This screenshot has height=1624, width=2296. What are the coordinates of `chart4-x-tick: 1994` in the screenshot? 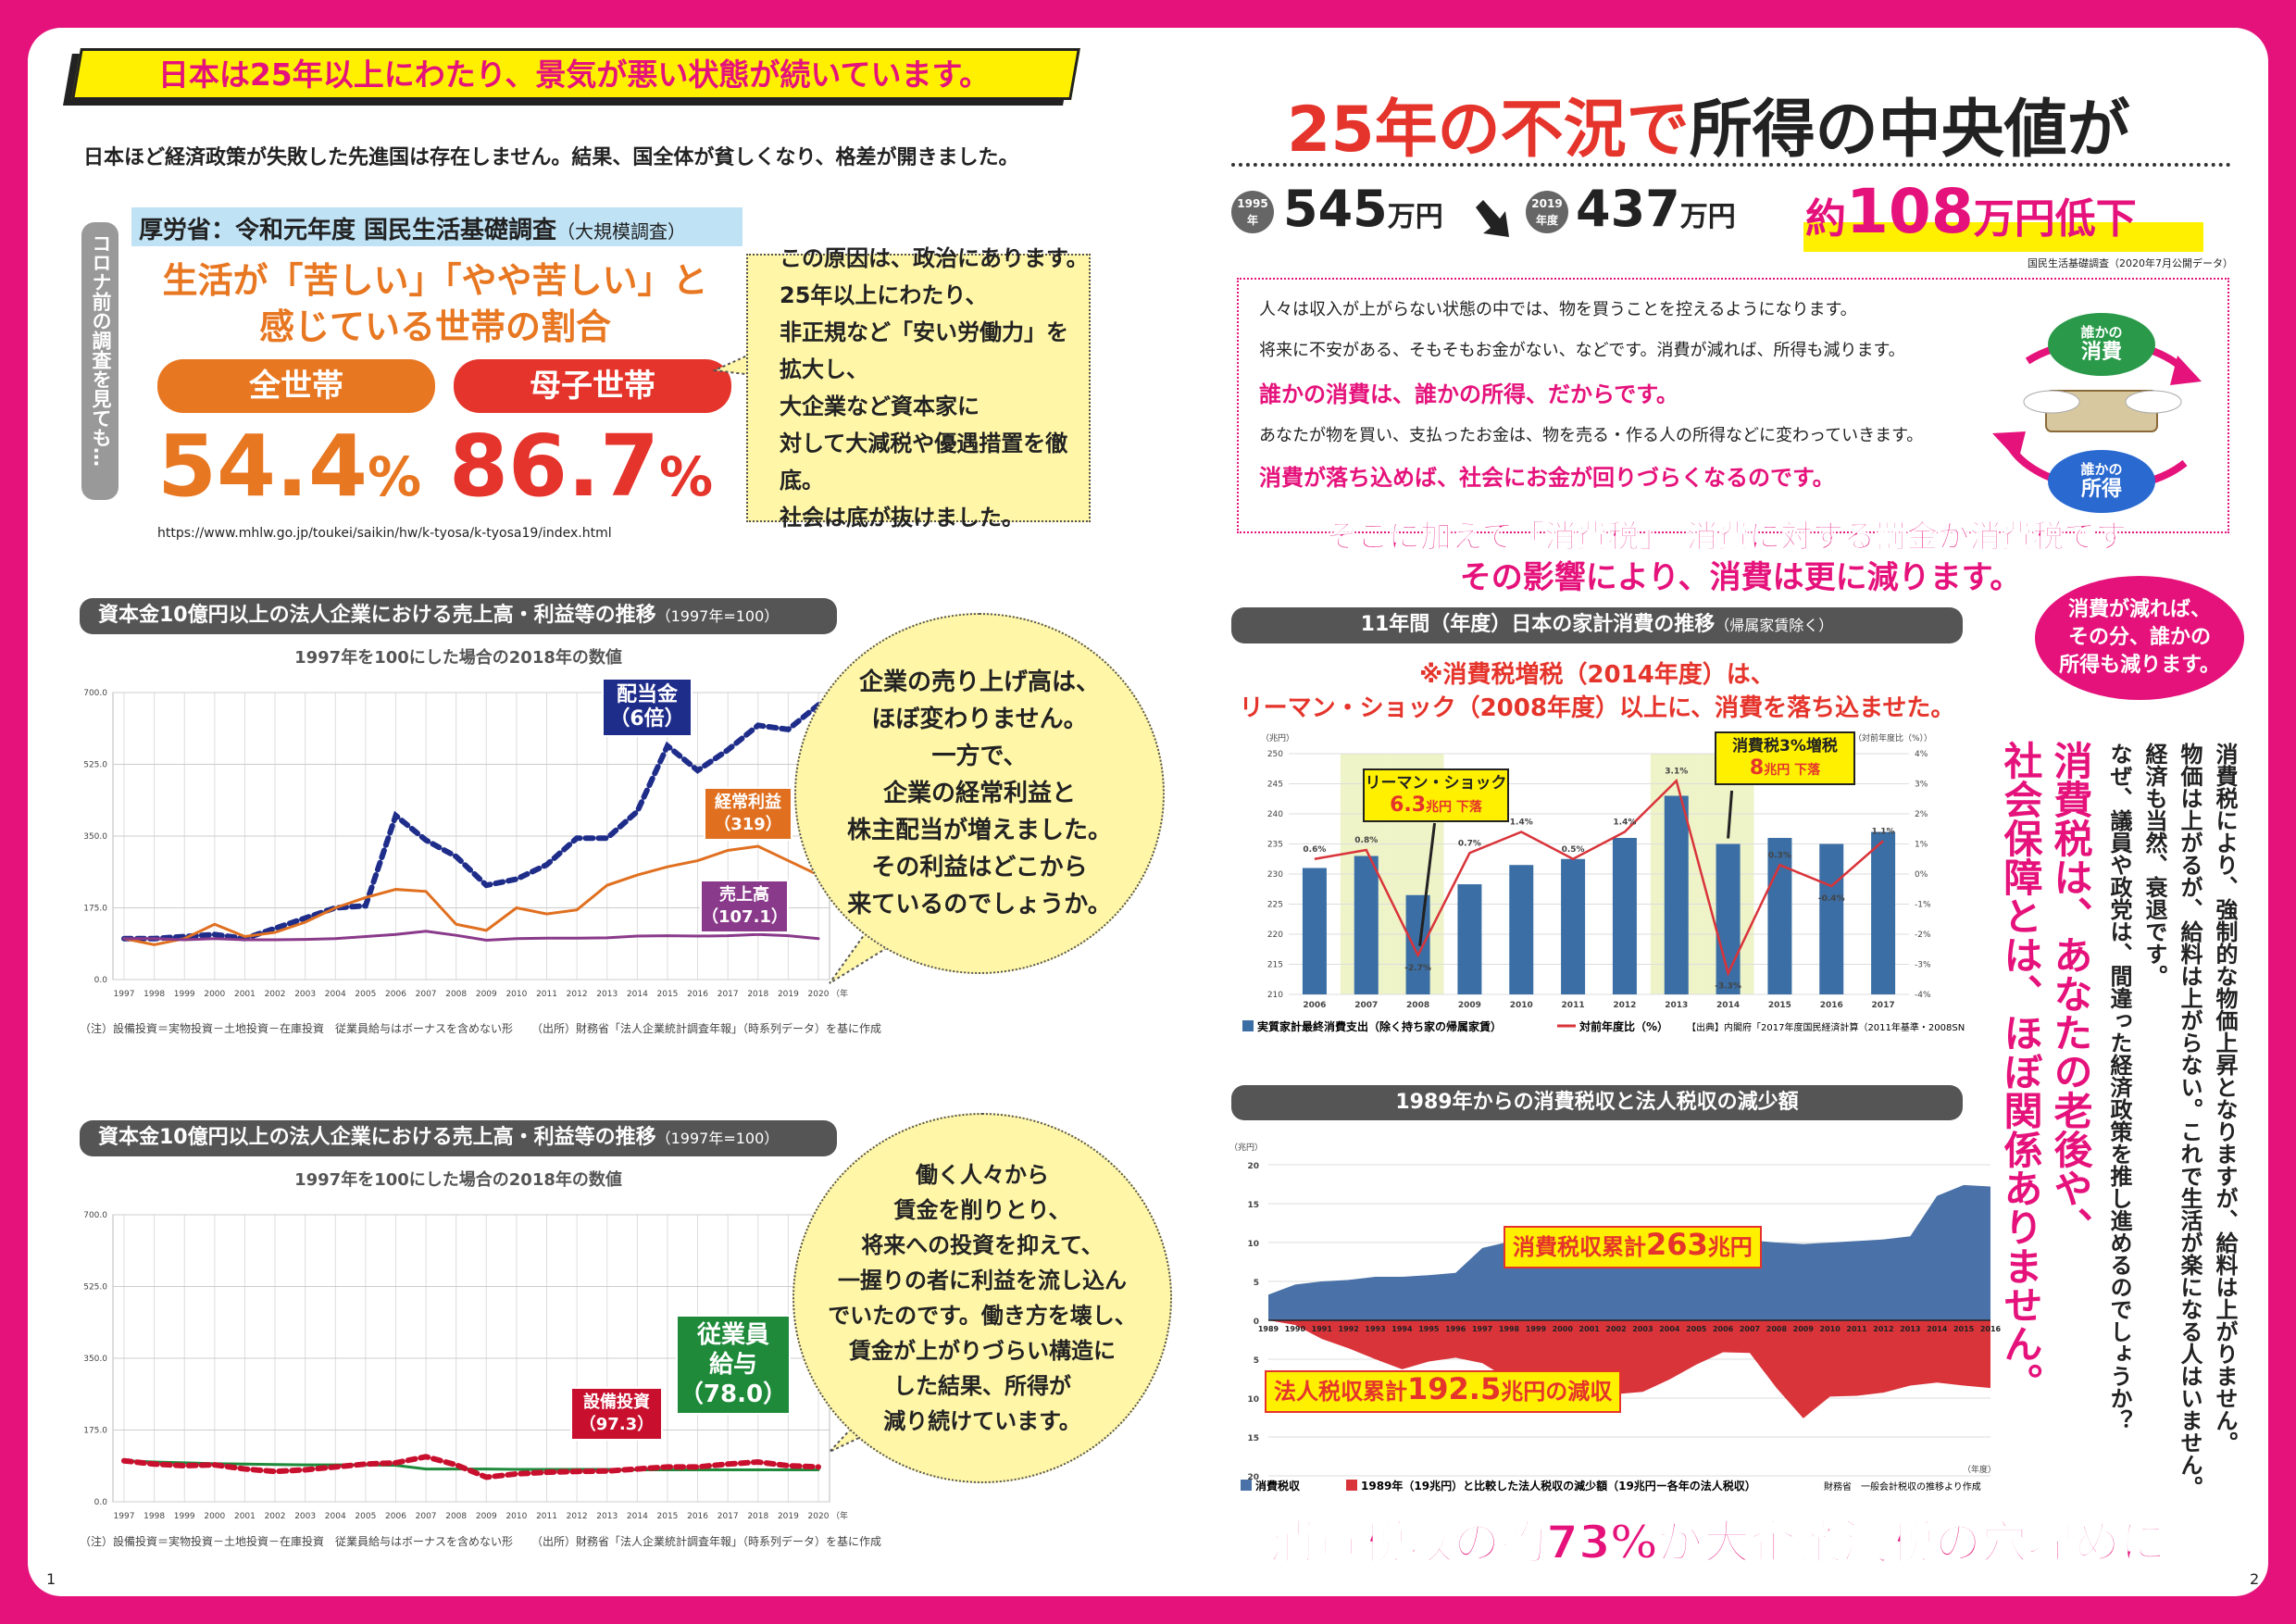 It's located at (1402, 1329).